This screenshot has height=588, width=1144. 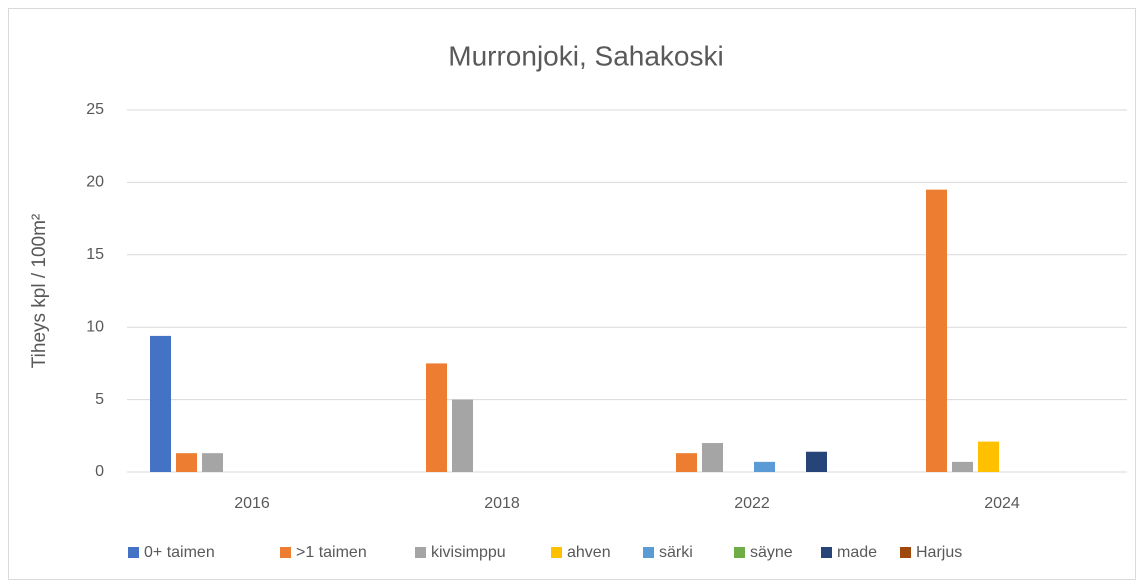 I want to click on y-tick-label: 5, so click(x=99, y=399).